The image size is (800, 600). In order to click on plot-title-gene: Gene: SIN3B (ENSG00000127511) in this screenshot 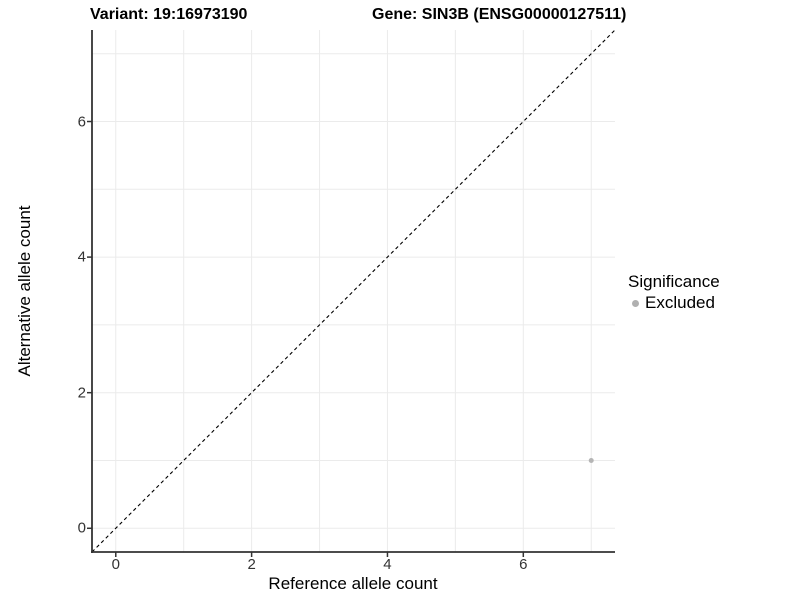, I will do `click(499, 14)`.